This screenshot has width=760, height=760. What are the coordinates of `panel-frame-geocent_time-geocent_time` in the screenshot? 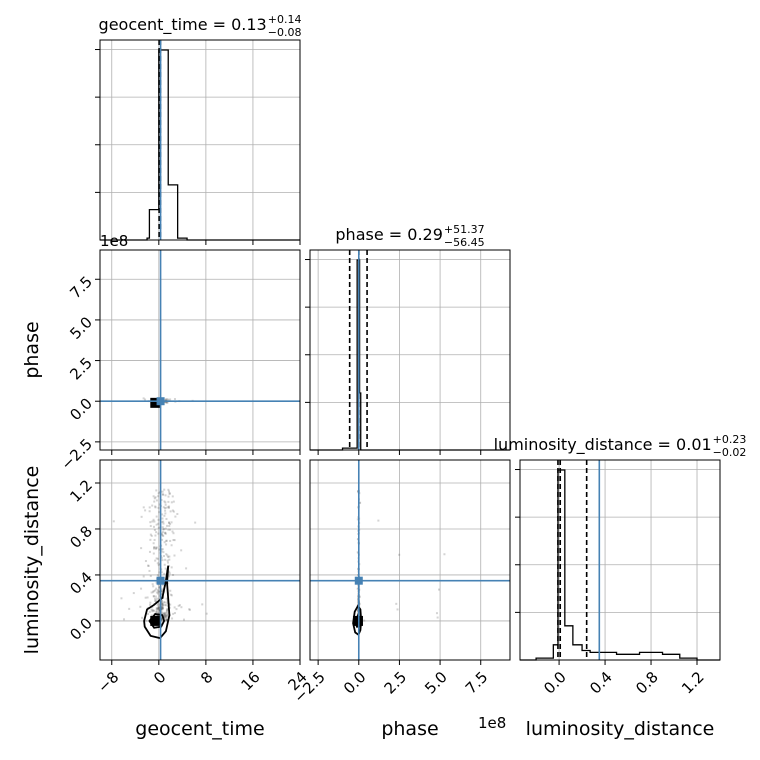 It's located at (200, 140).